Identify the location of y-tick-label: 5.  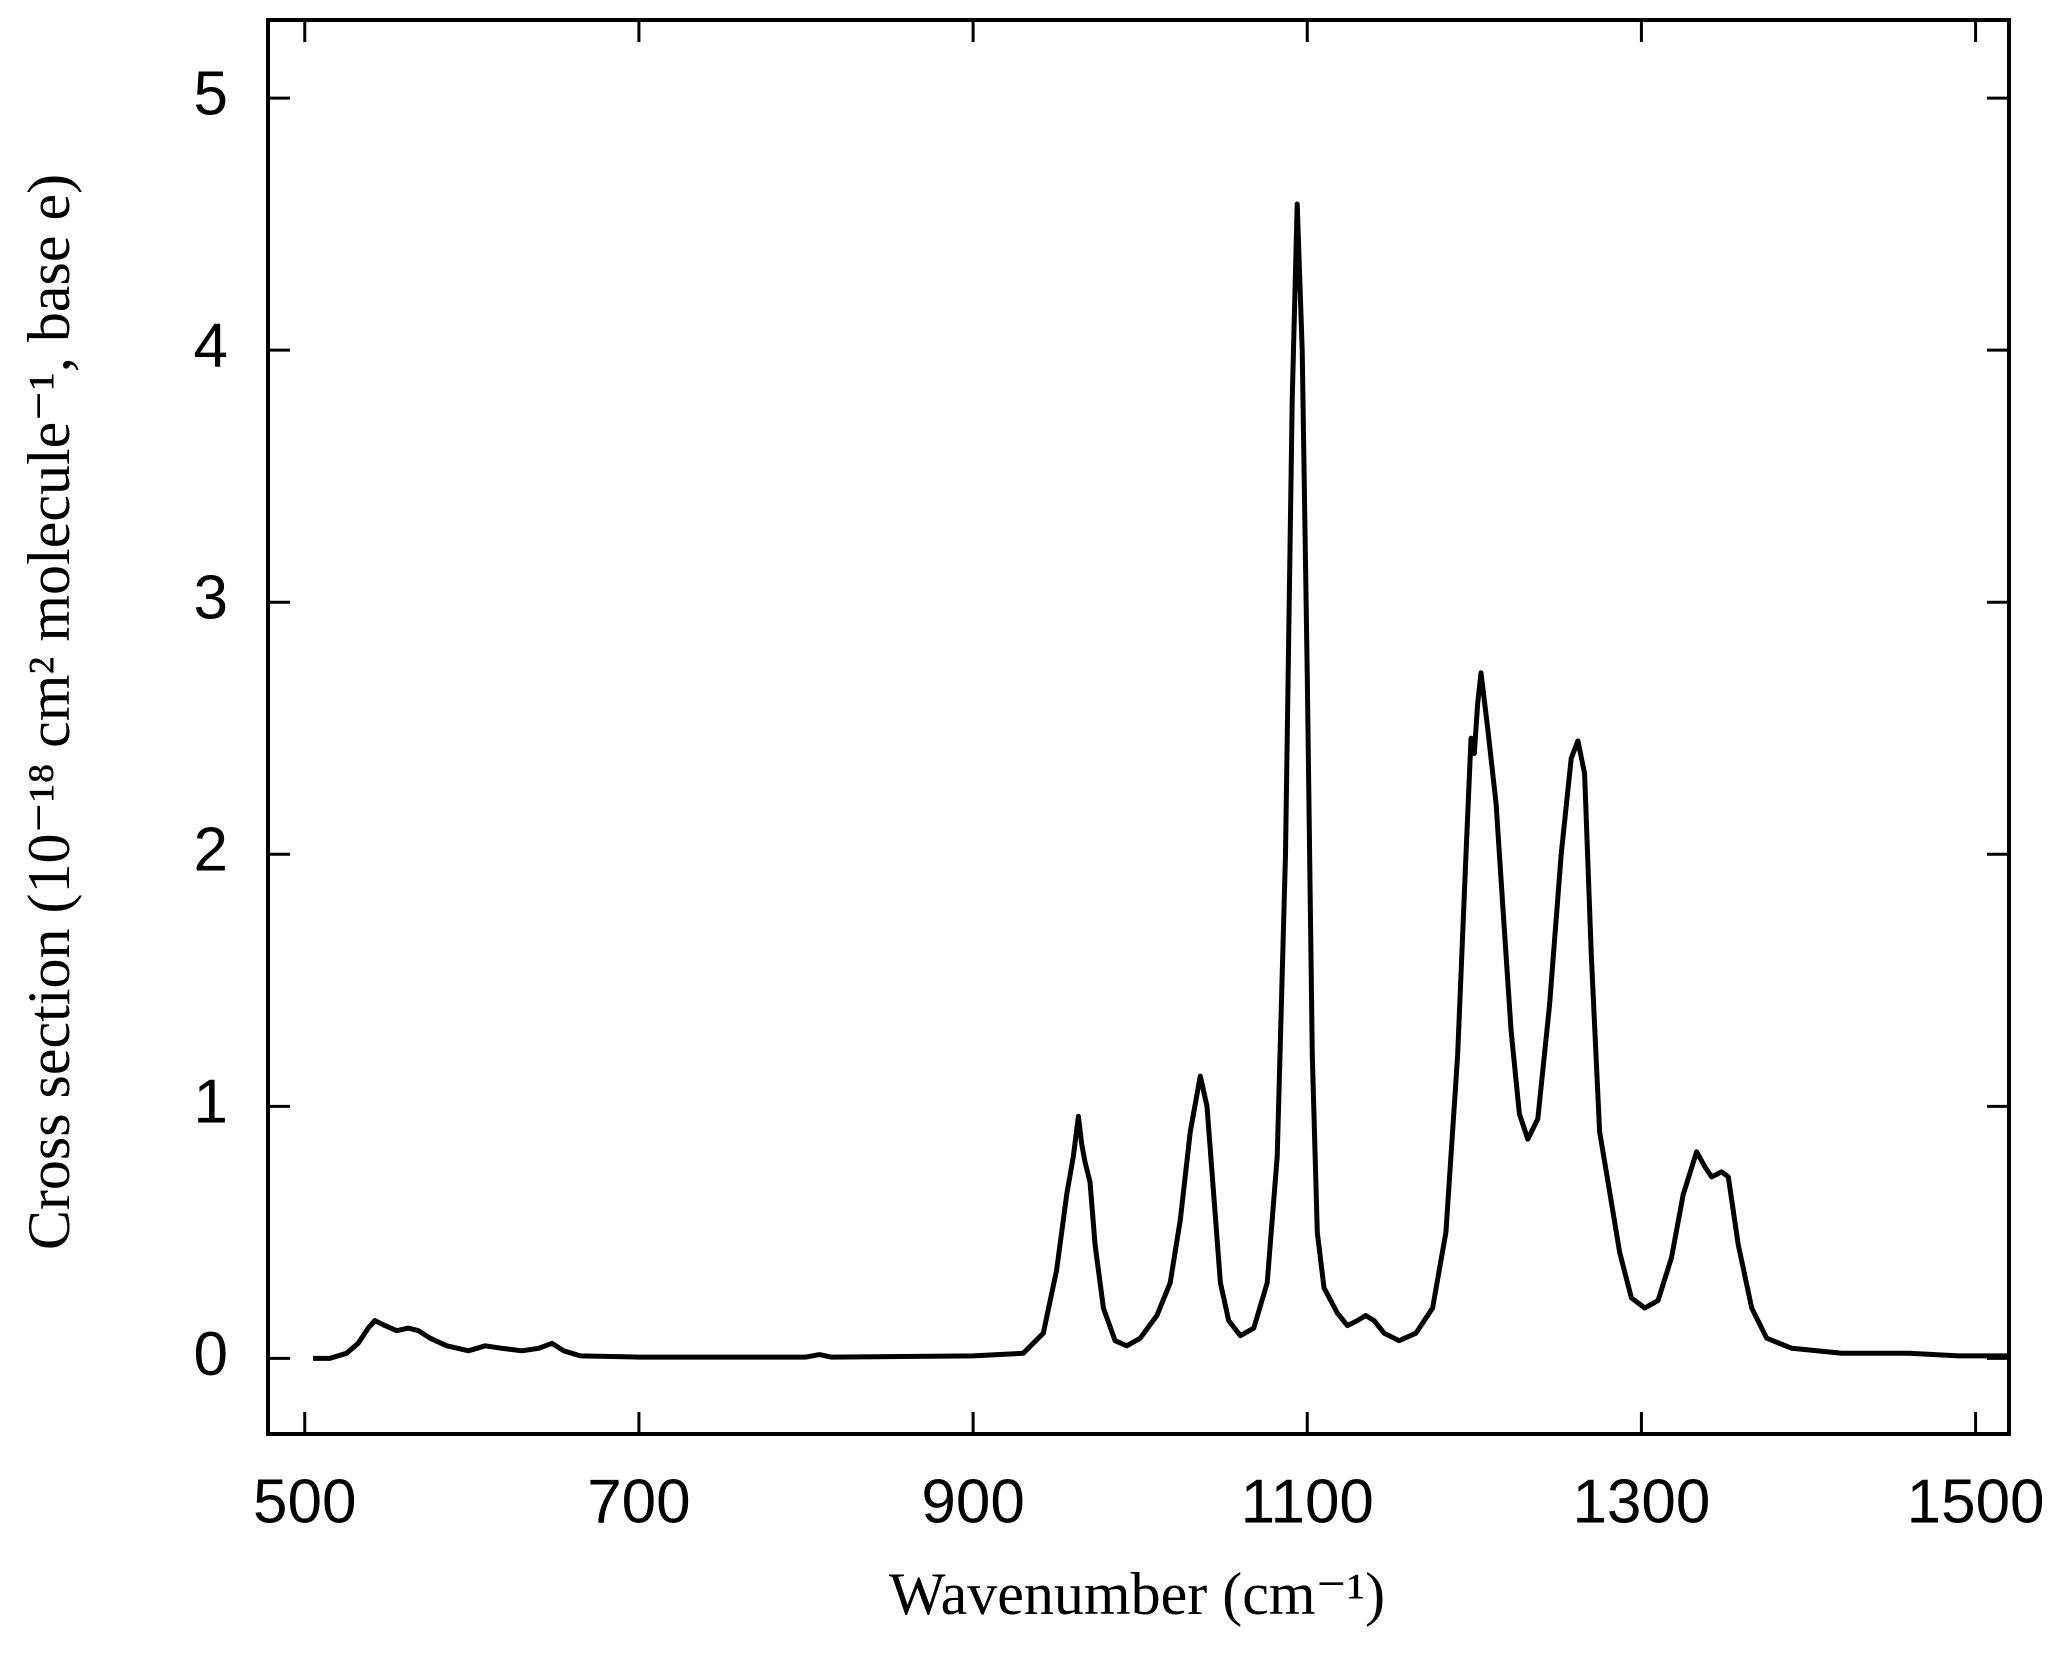
(211, 94).